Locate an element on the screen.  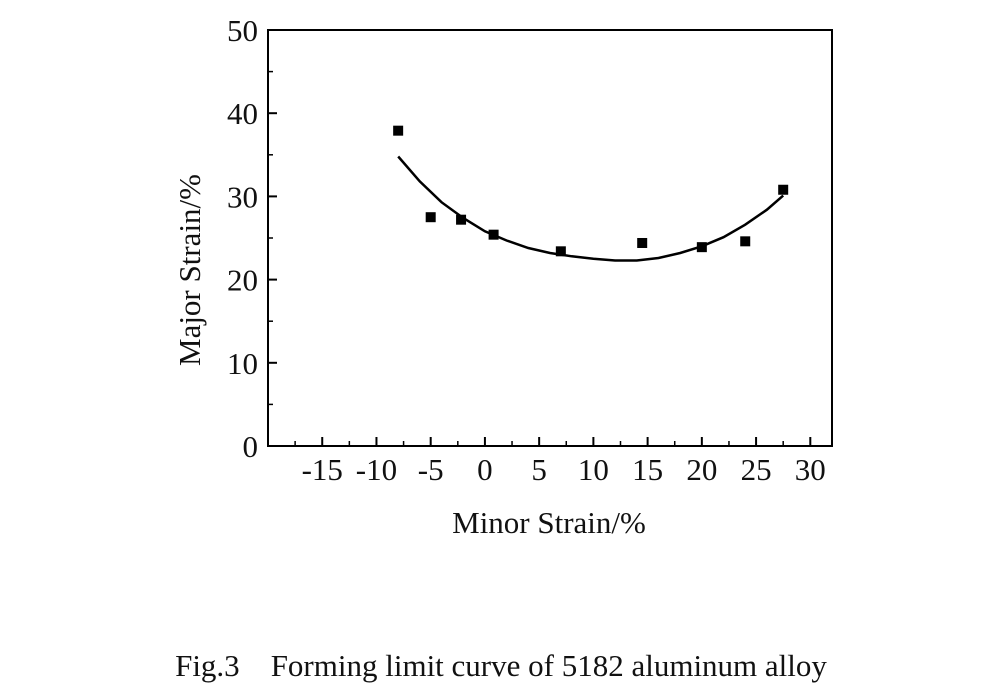
fit-curve-line is located at coordinates (591, 208).